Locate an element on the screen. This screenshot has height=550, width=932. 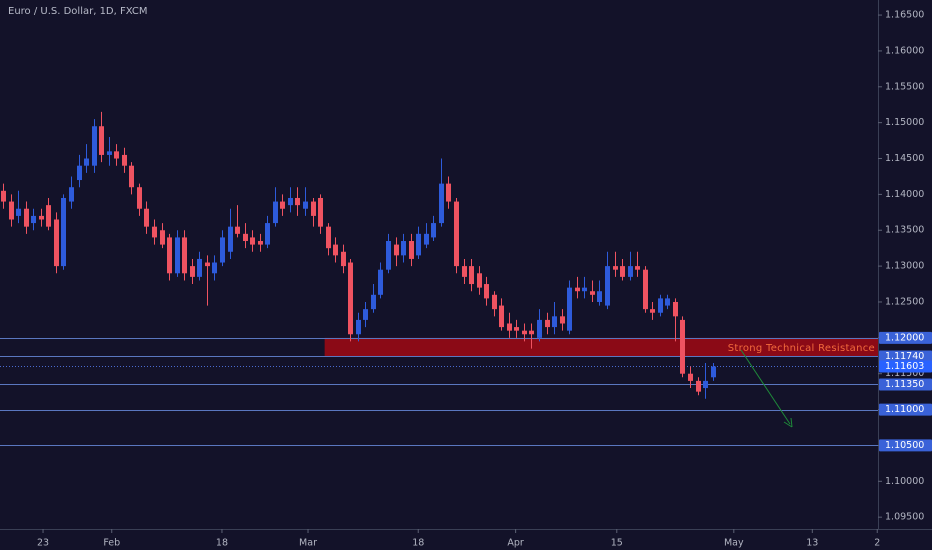
y-tick-label: 1.12500 is located at coordinates (904, 301).